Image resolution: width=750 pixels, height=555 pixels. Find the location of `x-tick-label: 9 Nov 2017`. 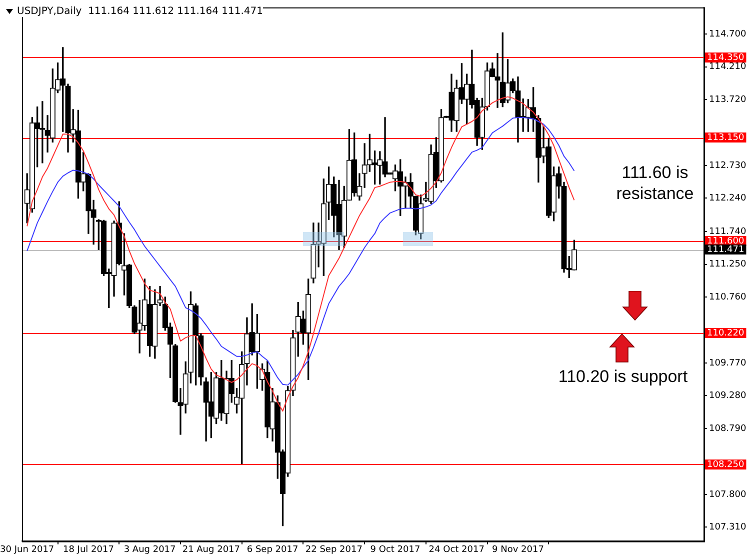

x-tick-label: 9 Nov 2017 is located at coordinates (518, 549).